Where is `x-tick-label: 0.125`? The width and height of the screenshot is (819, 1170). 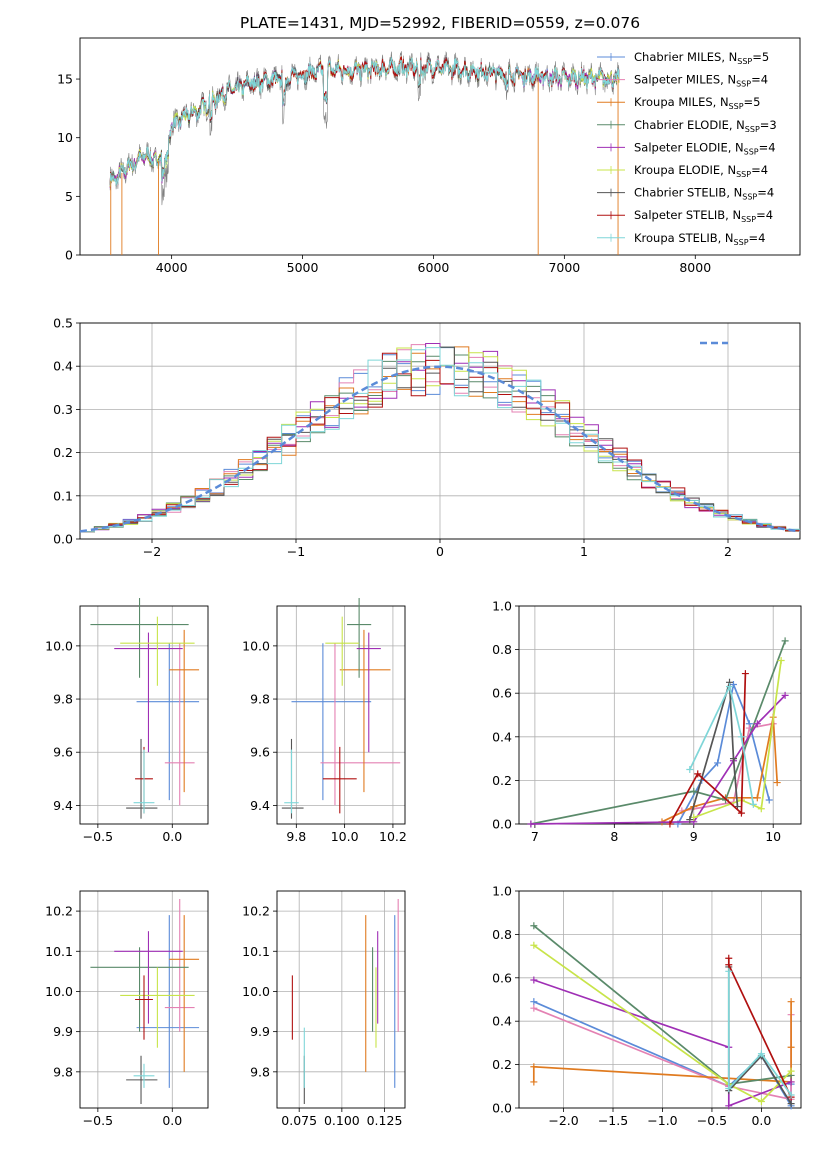 x-tick-label: 0.125 is located at coordinates (385, 1120).